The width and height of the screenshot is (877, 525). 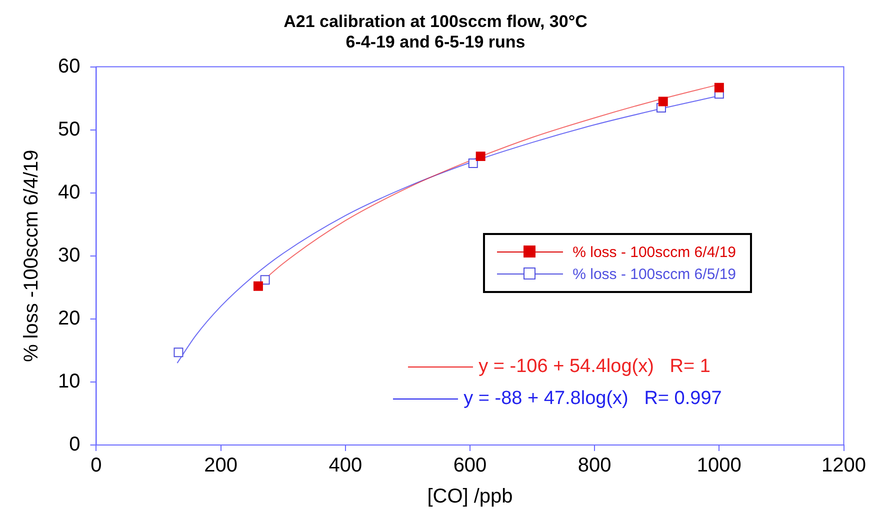 I want to click on y-tick-label: 40, so click(x=69, y=192).